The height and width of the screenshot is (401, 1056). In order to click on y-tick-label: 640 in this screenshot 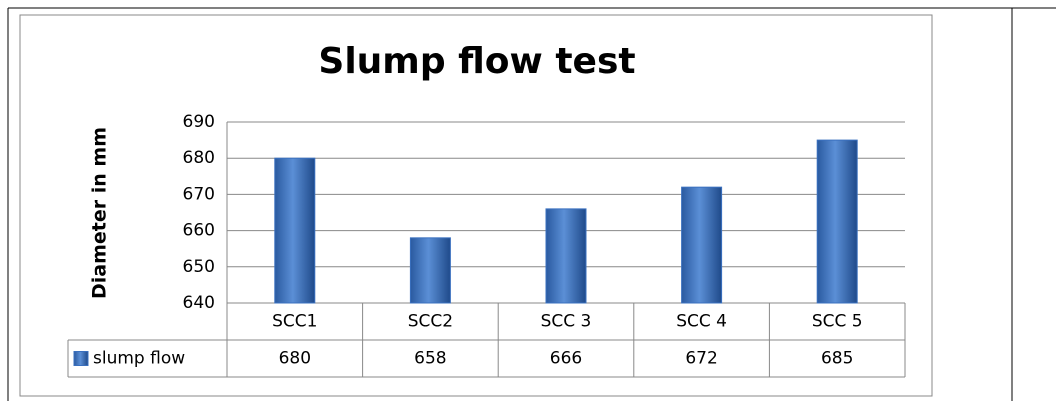, I will do `click(199, 303)`.